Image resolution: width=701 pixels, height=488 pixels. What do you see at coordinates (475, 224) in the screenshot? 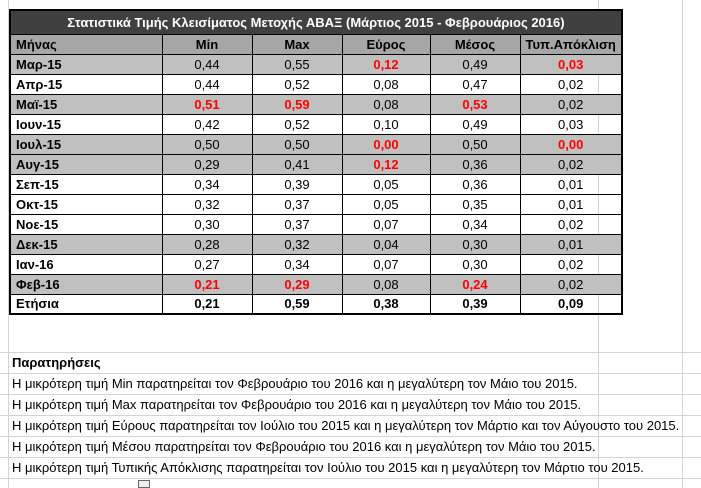
I see `mean-cell: 0,34` at bounding box center [475, 224].